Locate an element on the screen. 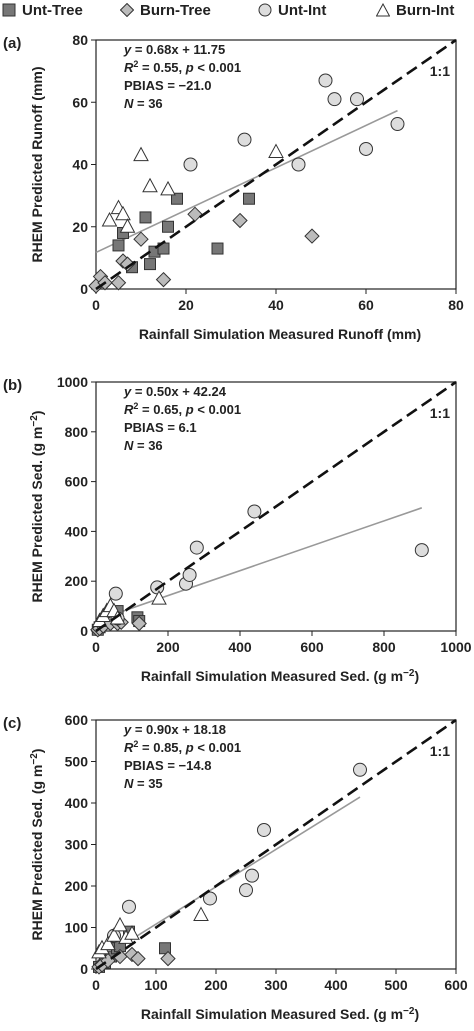 Image resolution: width=474 pixels, height=1031 pixels. stats-line: y = 0.68x + 11.75 is located at coordinates (174, 49).